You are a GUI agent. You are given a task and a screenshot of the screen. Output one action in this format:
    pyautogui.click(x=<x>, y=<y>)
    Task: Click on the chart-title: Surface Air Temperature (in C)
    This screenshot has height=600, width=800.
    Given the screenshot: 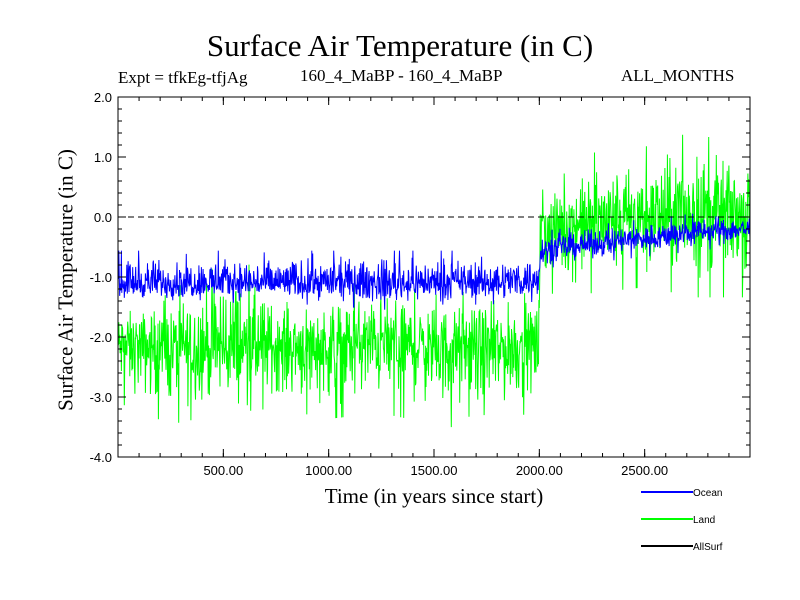 What is the action you would take?
    pyautogui.click(x=400, y=45)
    